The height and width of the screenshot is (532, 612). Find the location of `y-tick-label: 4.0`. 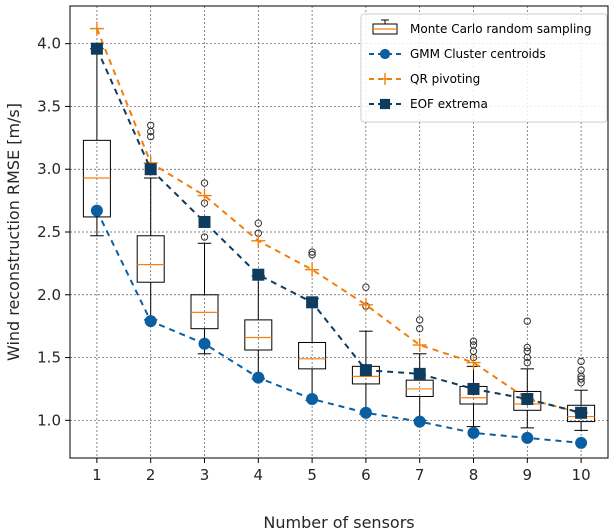

y-tick-label: 4.0 is located at coordinates (49, 44).